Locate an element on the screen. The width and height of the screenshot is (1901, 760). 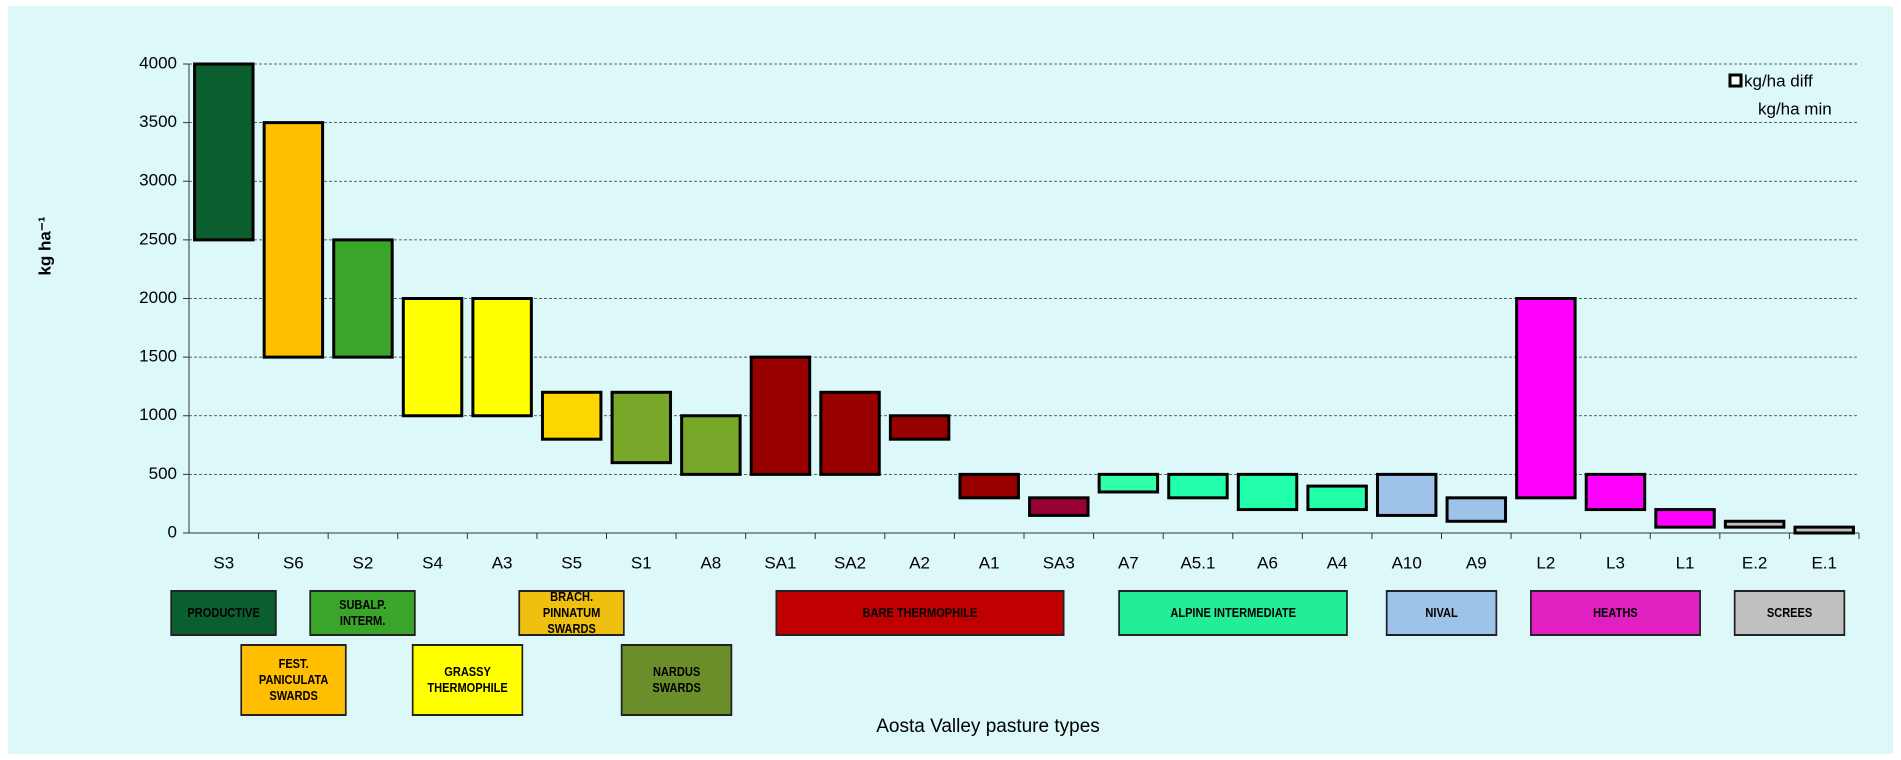
x-tick-label: S3 is located at coordinates (223, 562).